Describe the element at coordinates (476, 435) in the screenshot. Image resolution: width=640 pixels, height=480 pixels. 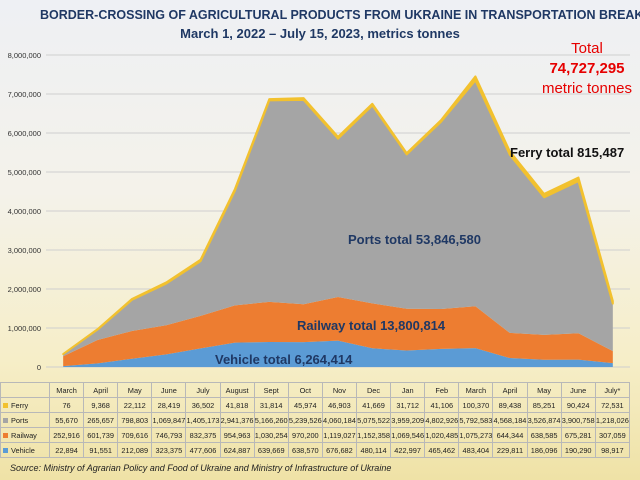
I see `data-label: 1,075,273` at that location.